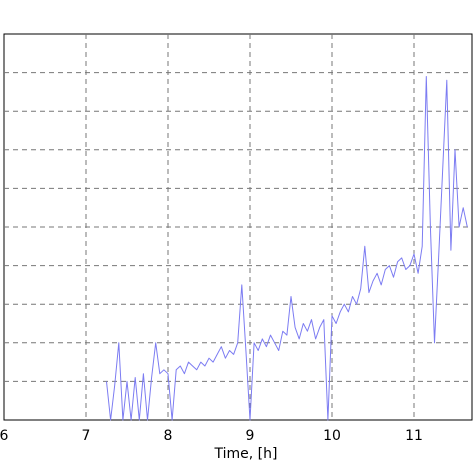  Describe the element at coordinates (86, 436) in the screenshot. I see `x-tick-label: 7` at that location.